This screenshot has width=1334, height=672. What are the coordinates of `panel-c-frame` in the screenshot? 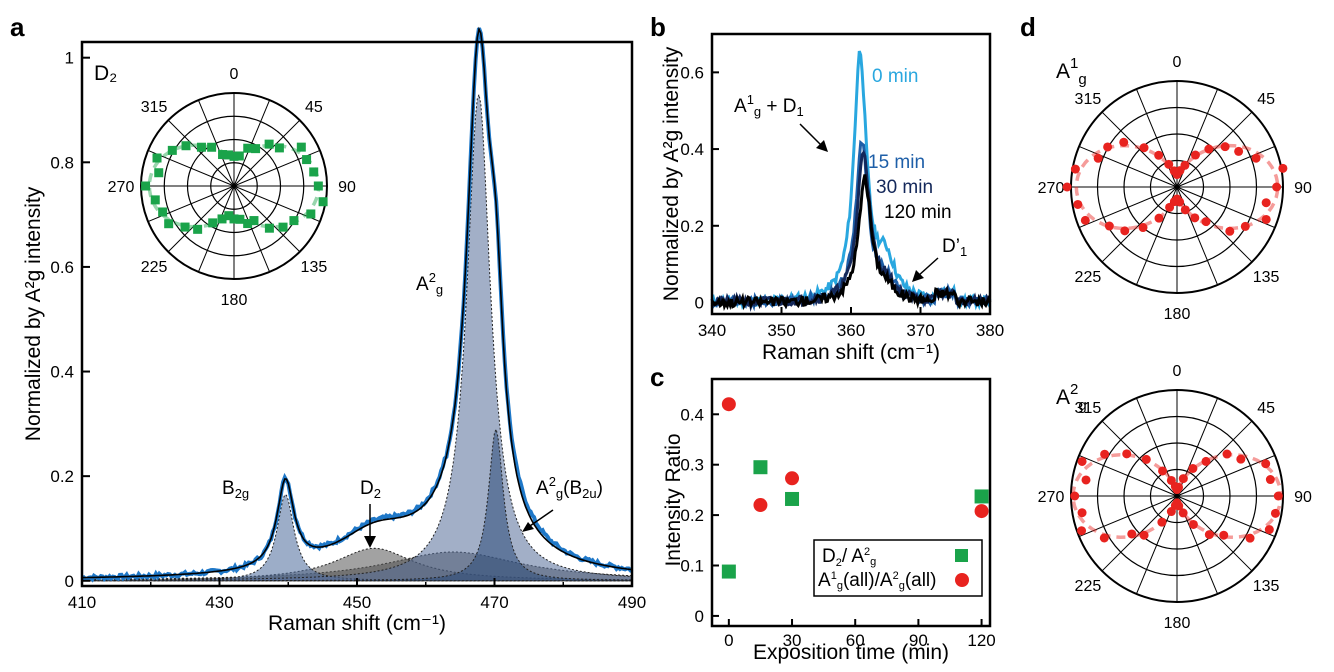 It's located at (851, 502).